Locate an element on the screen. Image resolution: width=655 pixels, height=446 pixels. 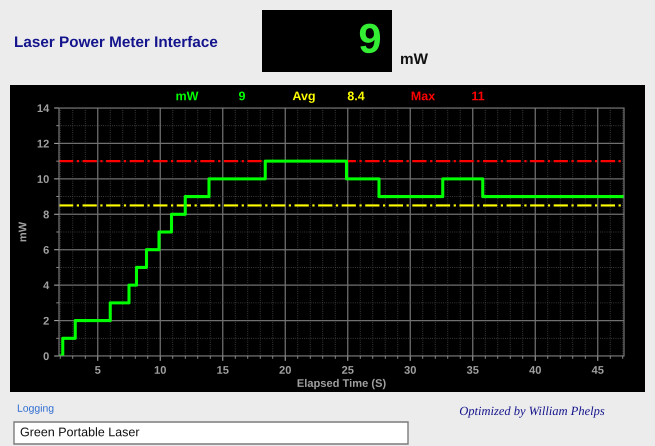
text: Avg is located at coordinates (303, 97).